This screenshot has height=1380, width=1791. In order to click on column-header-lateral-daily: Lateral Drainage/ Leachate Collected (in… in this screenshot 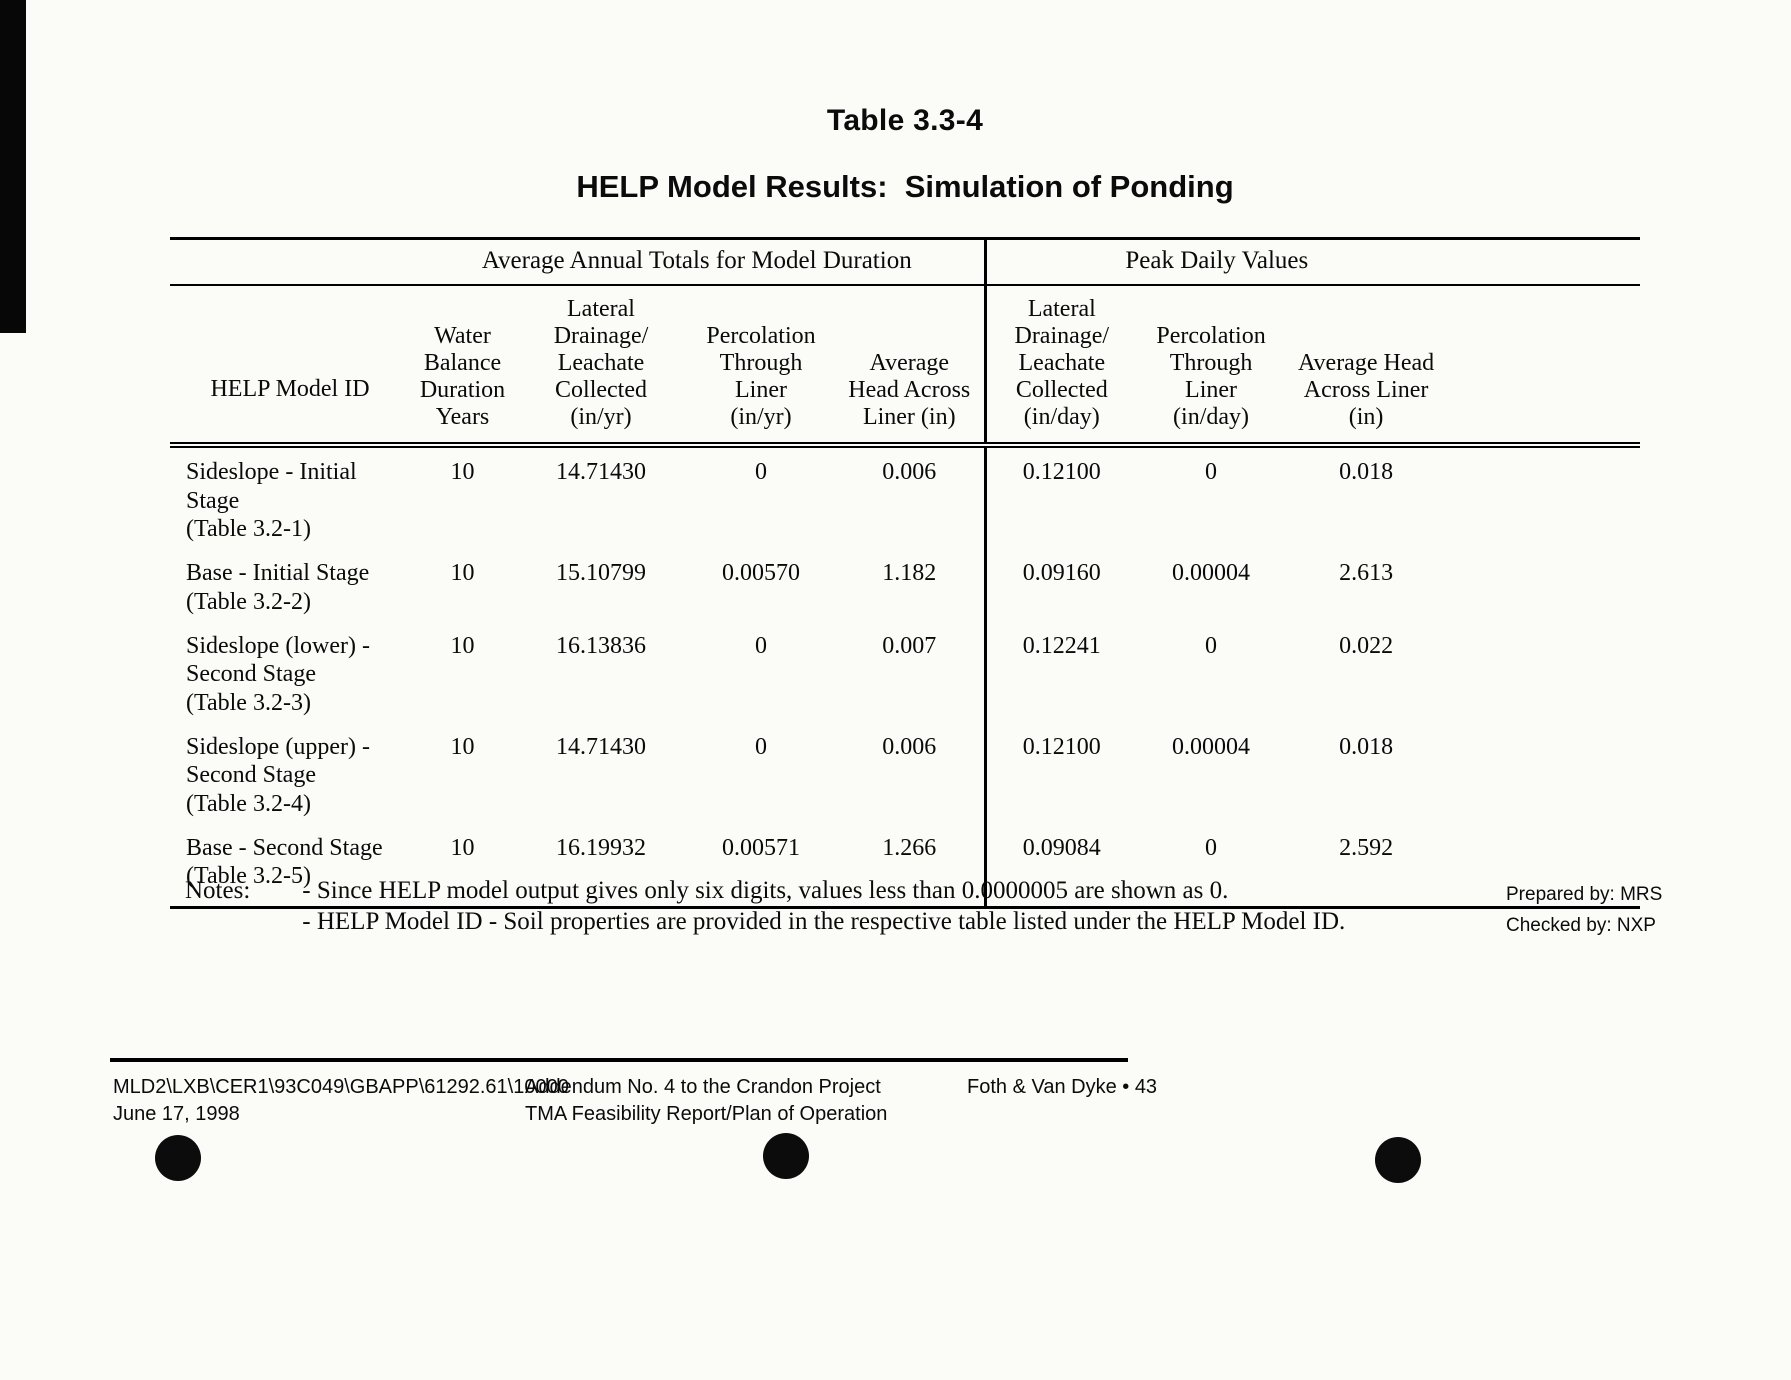, I will do `click(1060, 367)`.